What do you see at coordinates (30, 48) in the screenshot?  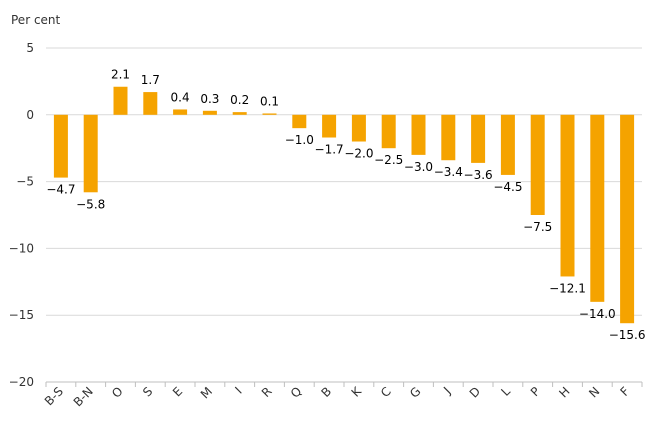 I see `y-tick-label: 5` at bounding box center [30, 48].